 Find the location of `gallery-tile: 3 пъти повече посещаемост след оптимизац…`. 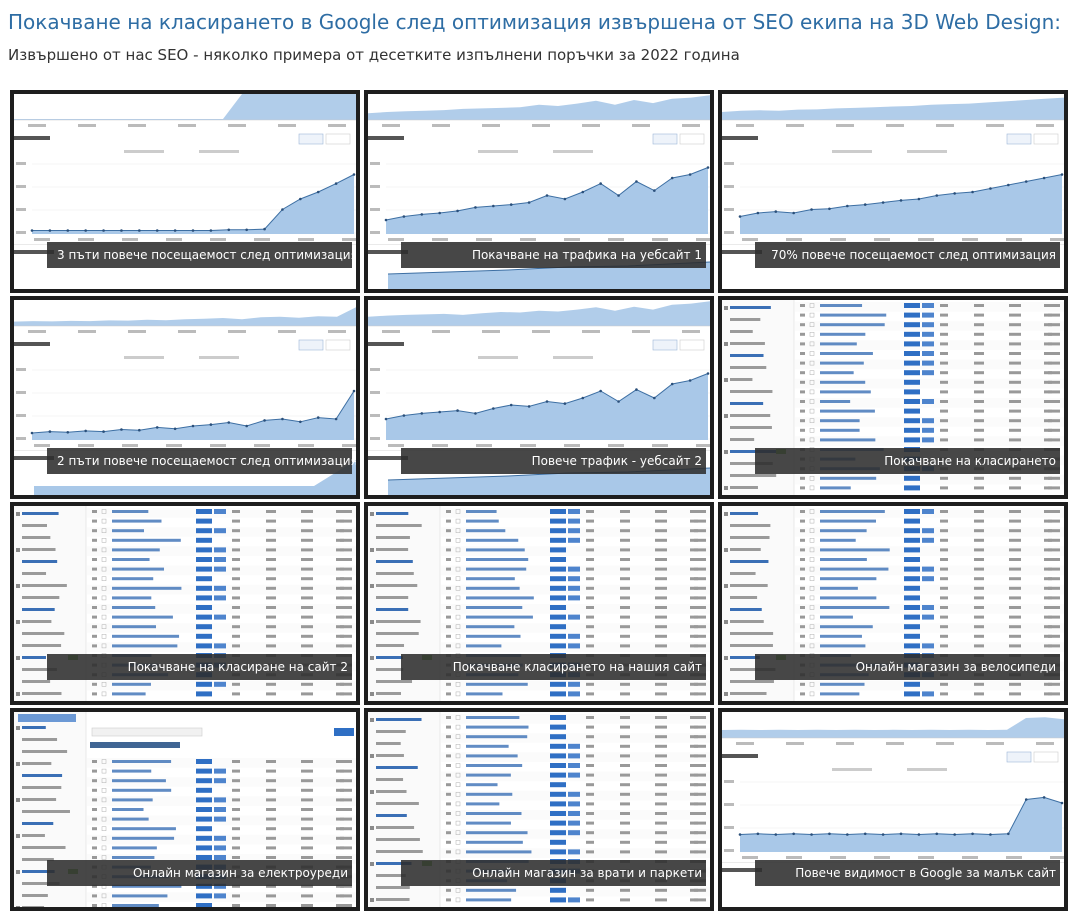

gallery-tile: 3 пъти повече посещаемост след оптимизац… is located at coordinates (185, 191).